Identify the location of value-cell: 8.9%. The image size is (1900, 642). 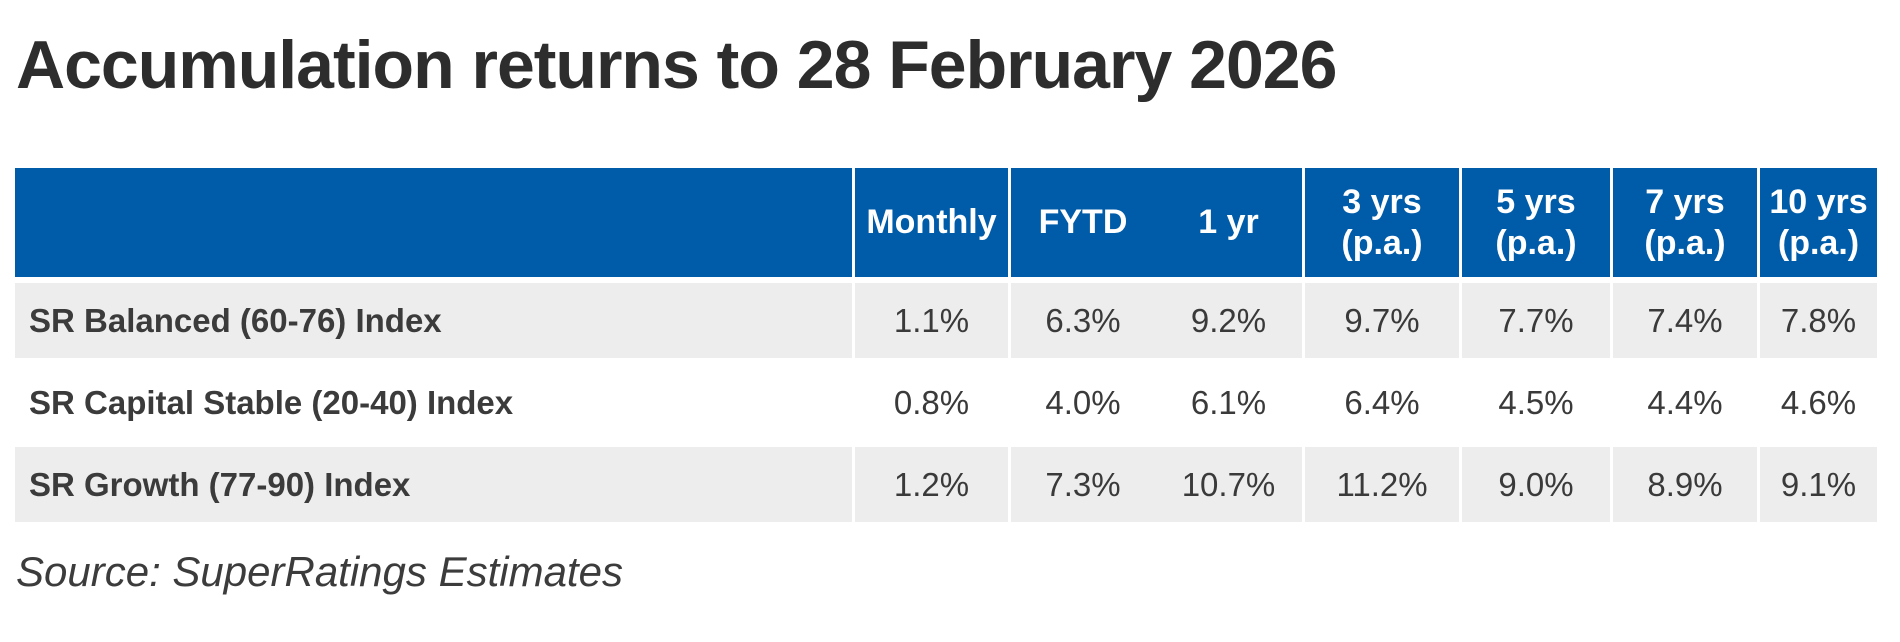
(1683, 485).